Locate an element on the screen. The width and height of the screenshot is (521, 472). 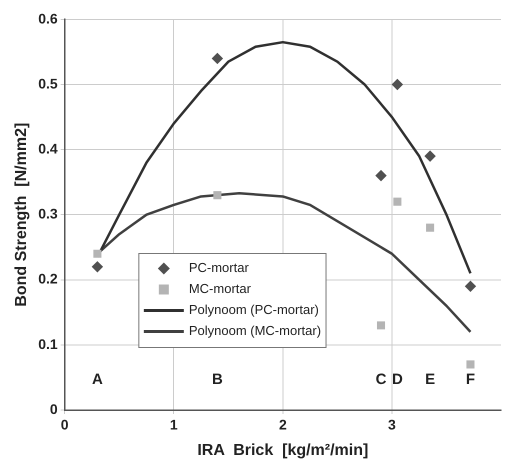
y-tick-label: 0.5 is located at coordinates (48, 83).